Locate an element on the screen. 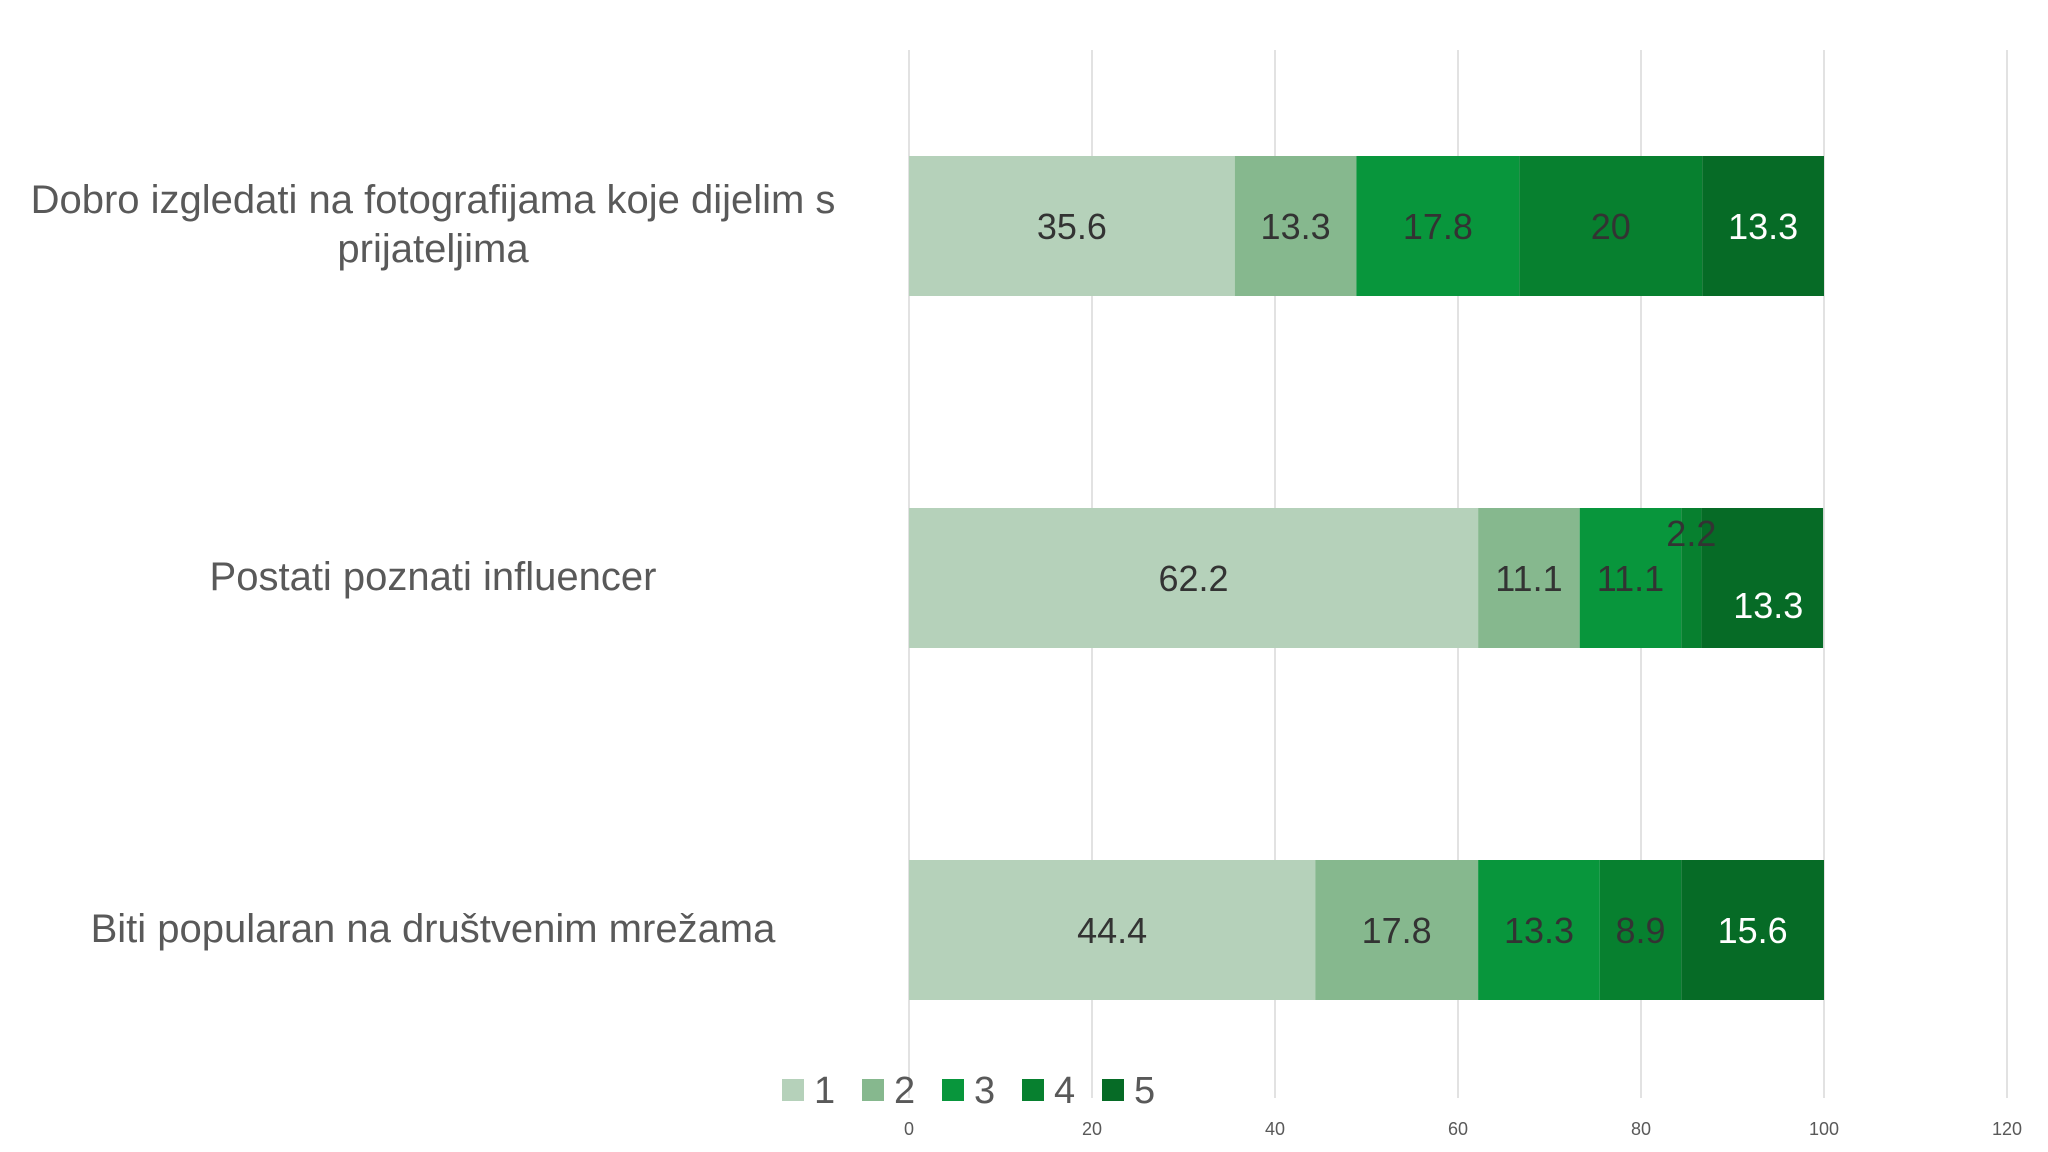 Image resolution: width=2048 pixels, height=1152 pixels. legend-label-5: 5 is located at coordinates (1144, 1091).